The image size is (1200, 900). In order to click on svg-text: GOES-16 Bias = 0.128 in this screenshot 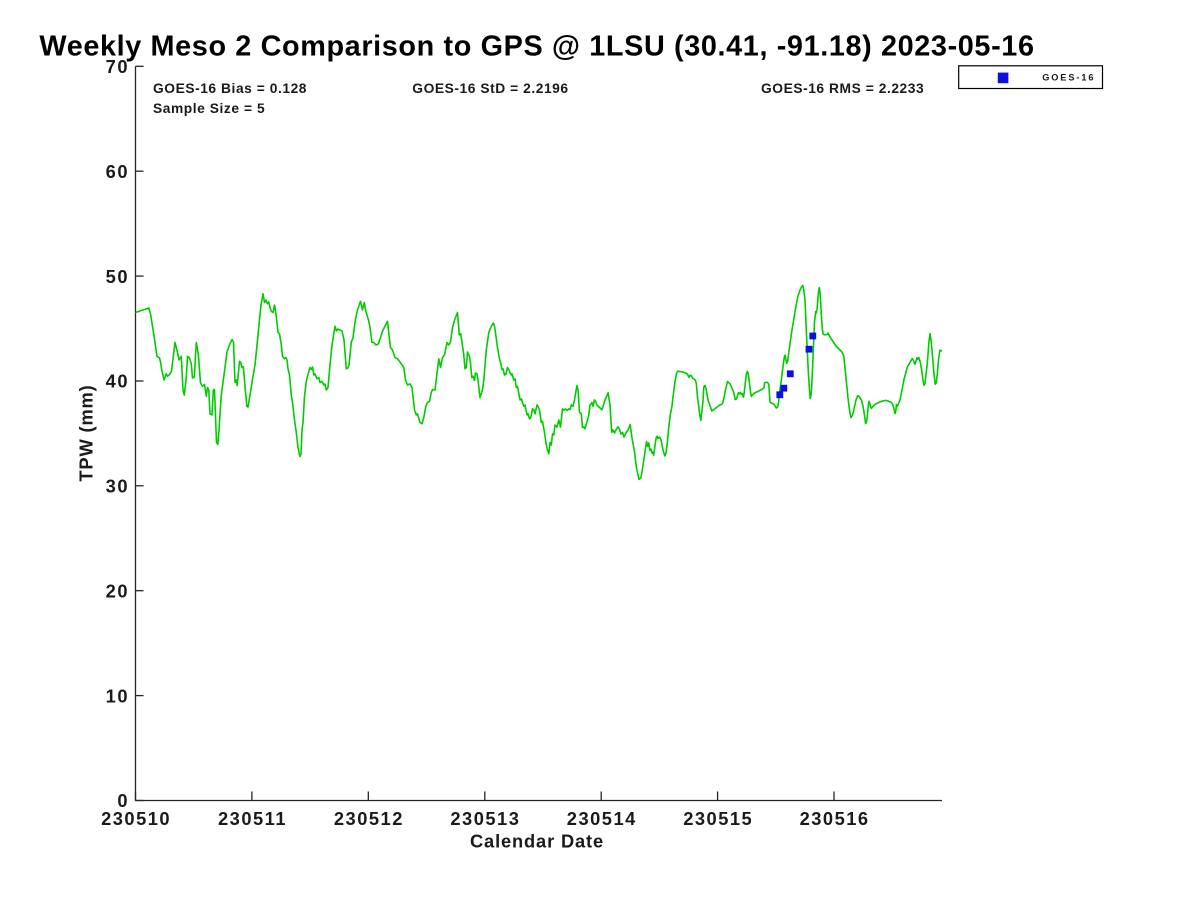, I will do `click(230, 88)`.